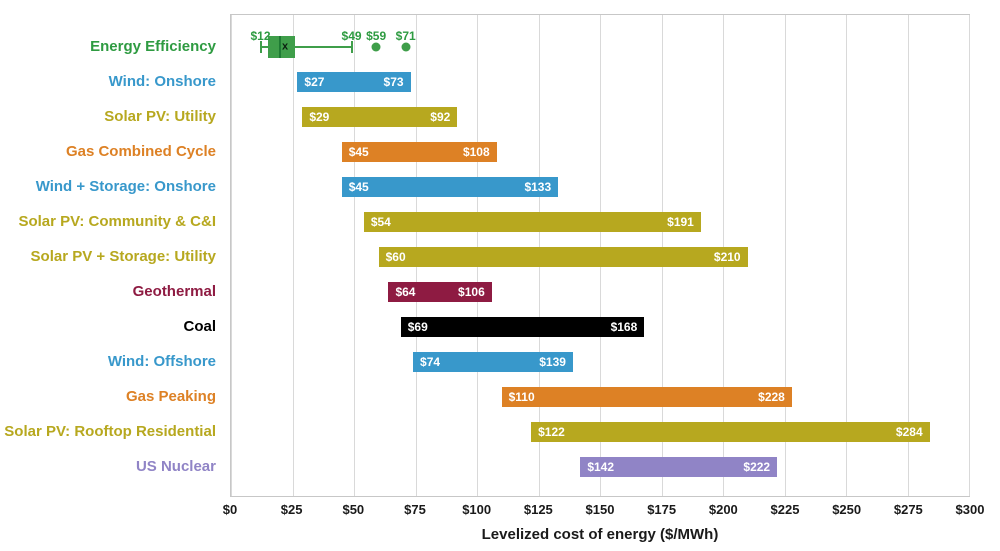 Image resolution: width=1000 pixels, height=551 pixels. Describe the element at coordinates (430, 361) in the screenshot. I see `bar-min-value: $74` at that location.